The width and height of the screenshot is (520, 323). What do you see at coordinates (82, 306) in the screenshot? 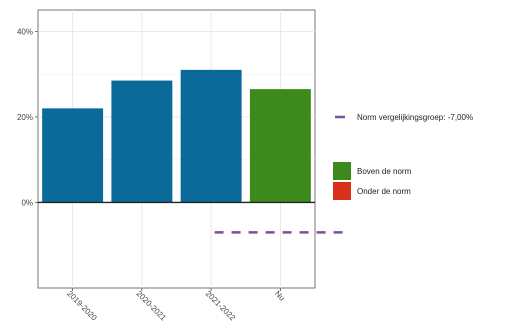
I see `x-tick-label-0: 2019-2020` at bounding box center [82, 306].